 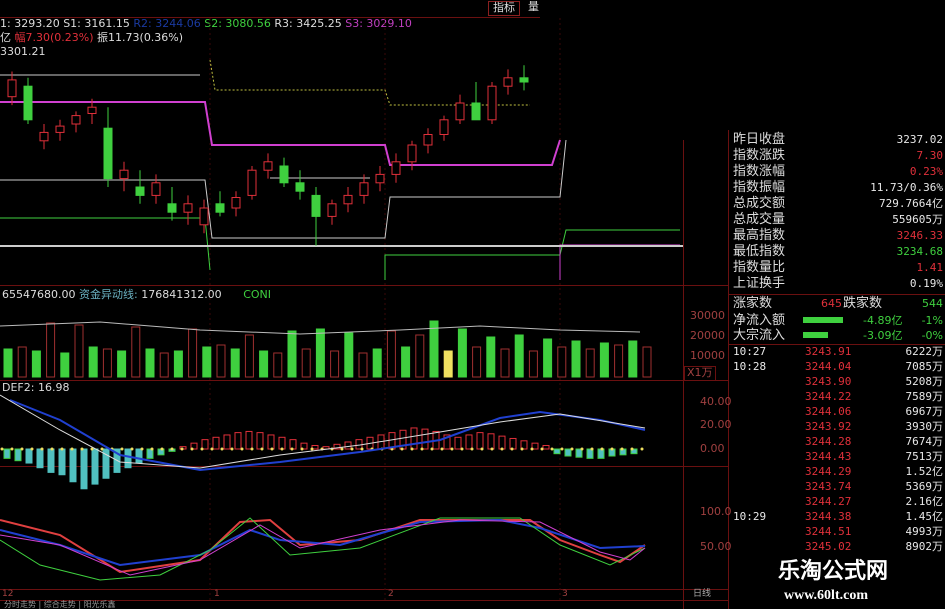 What do you see at coordinates (839, 336) in the screenshot?
I see `flow-row: 大宗流入 -3.09亿 -0%` at bounding box center [839, 336].